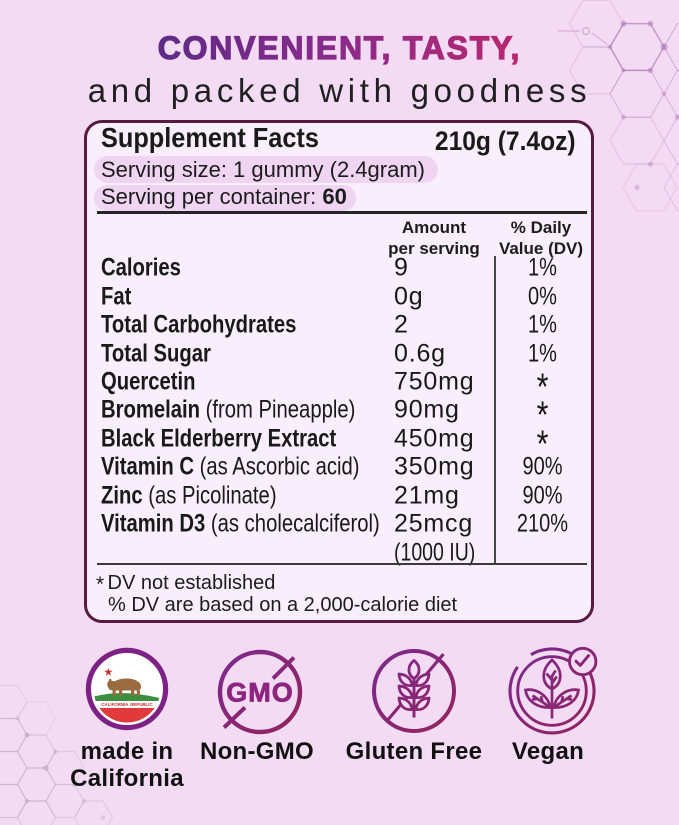 This screenshot has height=825, width=679. Describe the element at coordinates (127, 704) in the screenshot. I see `svg-text: CALIFORNIA REPUBLIC` at that location.